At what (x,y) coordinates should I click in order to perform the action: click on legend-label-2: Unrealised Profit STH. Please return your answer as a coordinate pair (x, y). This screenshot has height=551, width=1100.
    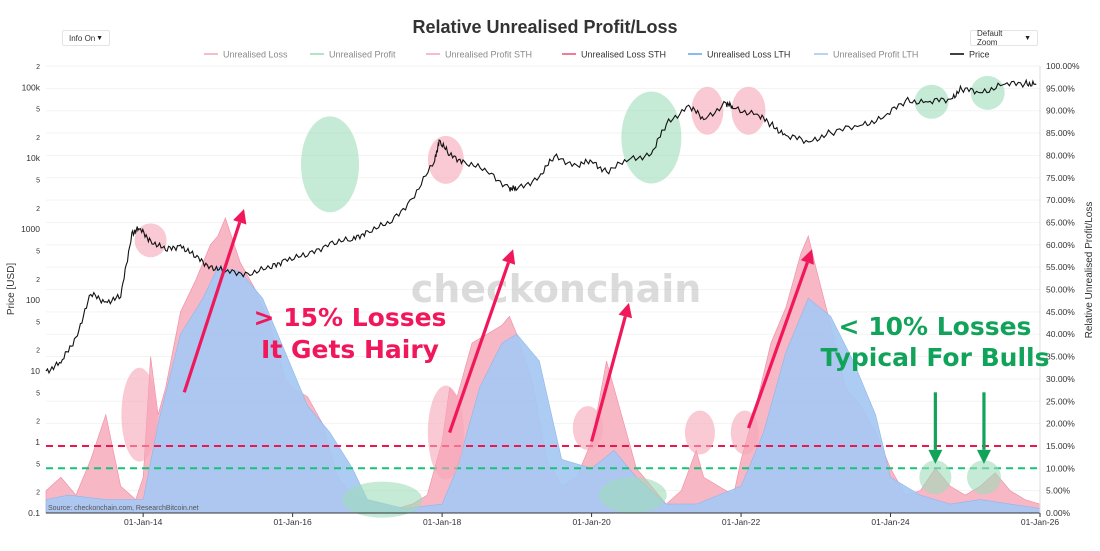
    Looking at the image, I should click on (488, 55).